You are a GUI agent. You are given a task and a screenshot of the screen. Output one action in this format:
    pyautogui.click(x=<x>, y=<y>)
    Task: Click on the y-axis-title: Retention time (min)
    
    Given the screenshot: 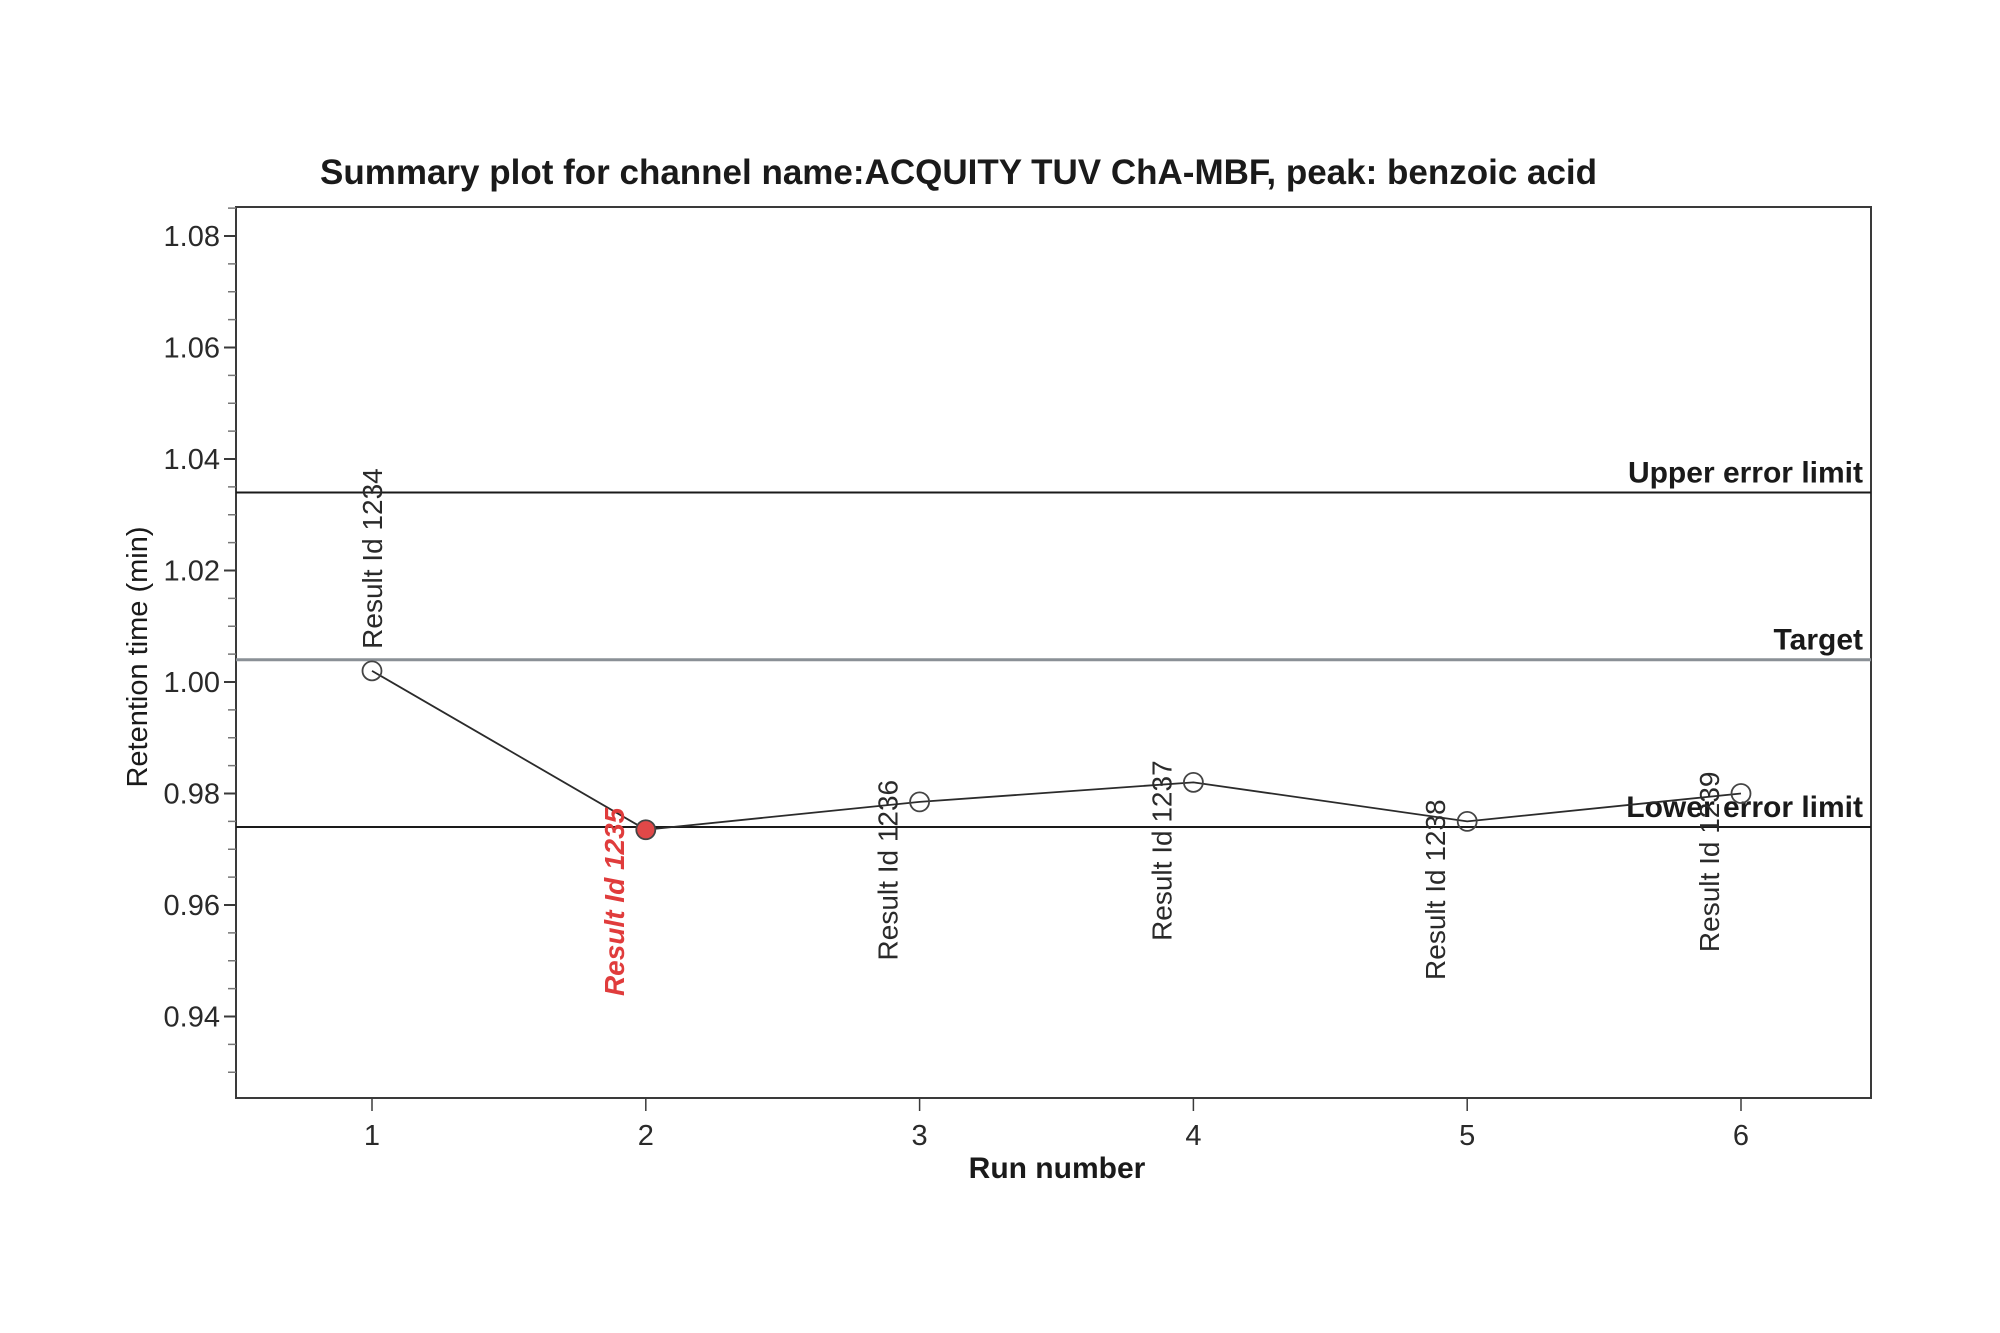 What is the action you would take?
    pyautogui.click(x=138, y=656)
    